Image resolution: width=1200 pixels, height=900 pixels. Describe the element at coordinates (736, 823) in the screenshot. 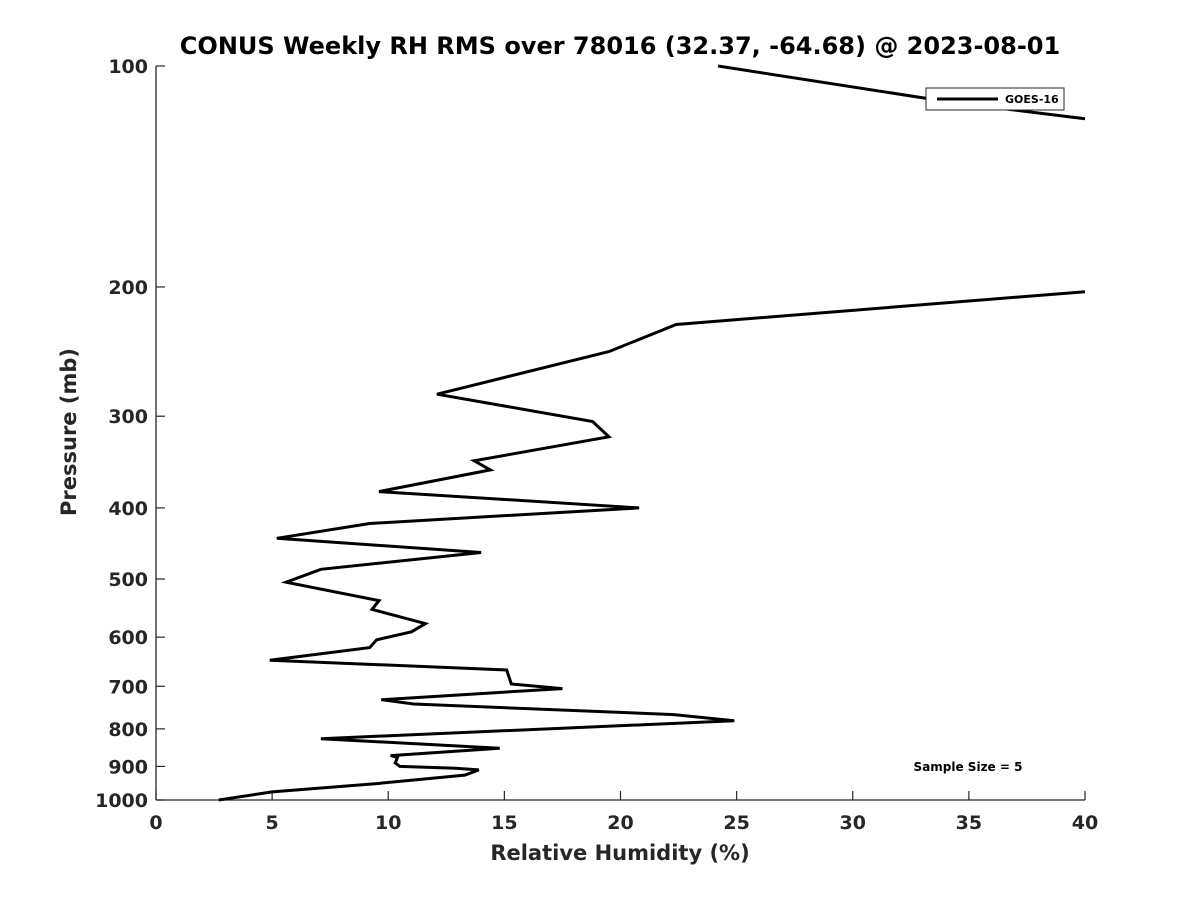

I see `x-tick-label: 25` at that location.